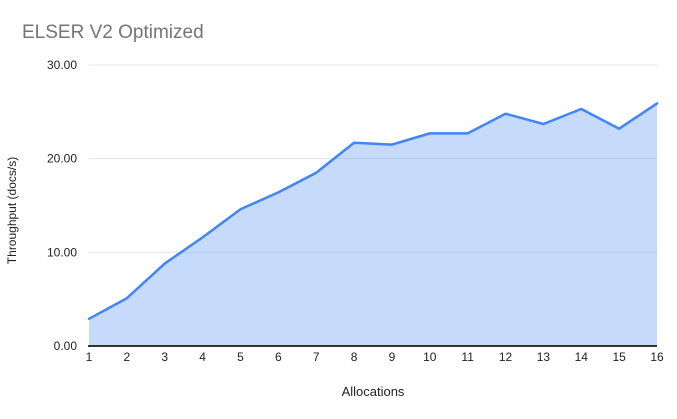 This screenshot has width=677, height=419. What do you see at coordinates (89, 357) in the screenshot?
I see `x-tick-label: 1` at bounding box center [89, 357].